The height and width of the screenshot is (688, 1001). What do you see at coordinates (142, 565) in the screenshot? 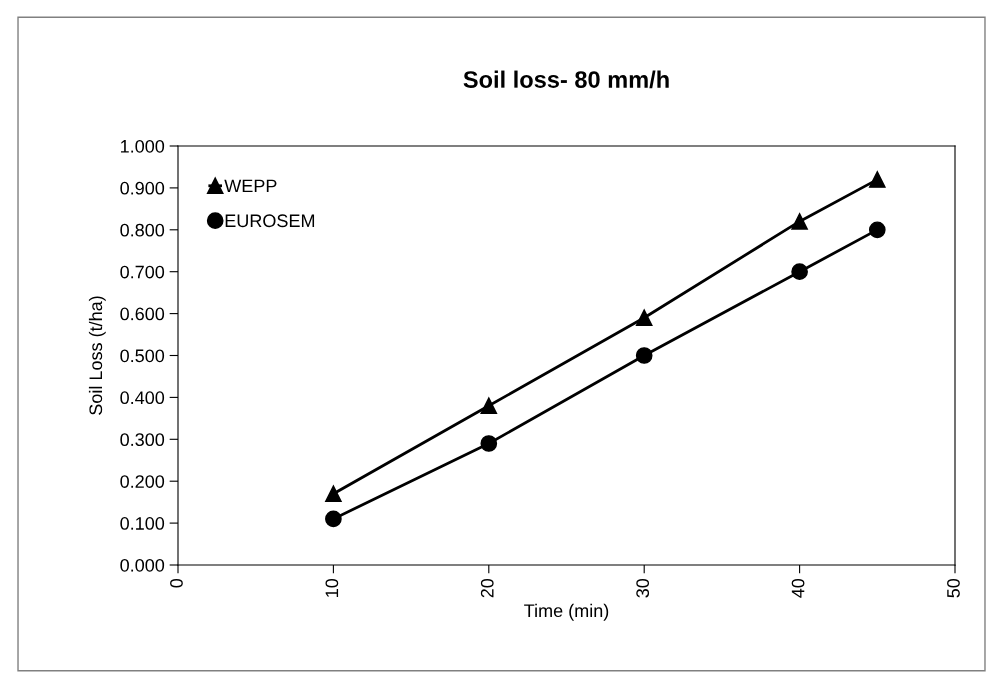
I see `y-tick-label: 0.000` at bounding box center [142, 565].